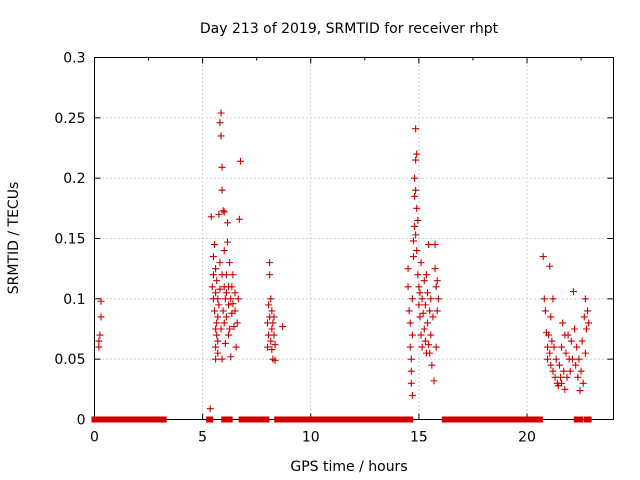 This screenshot has width=640, height=480. What do you see at coordinates (311, 438) in the screenshot?
I see `x-tick-label: 10` at bounding box center [311, 438].